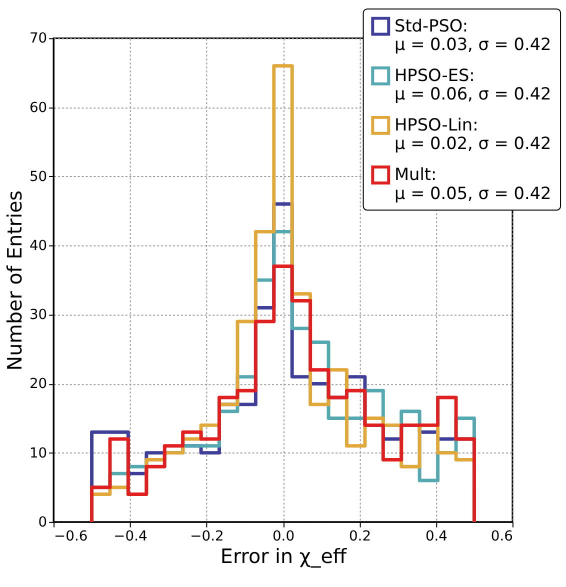  What do you see at coordinates (131, 536) in the screenshot?
I see `x-tick-label: −0.4` at bounding box center [131, 536].